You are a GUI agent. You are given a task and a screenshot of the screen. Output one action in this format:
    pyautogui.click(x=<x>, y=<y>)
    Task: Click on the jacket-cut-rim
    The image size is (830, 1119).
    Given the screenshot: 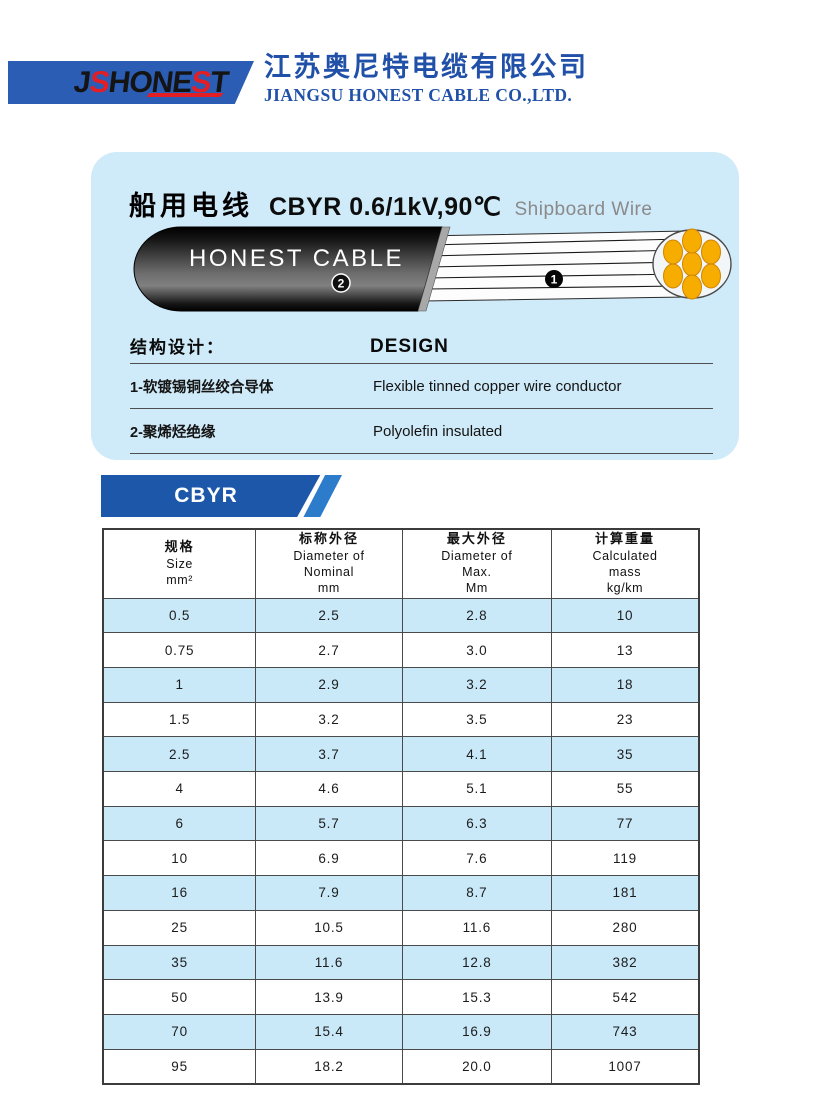 What is the action you would take?
    pyautogui.click(x=434, y=269)
    